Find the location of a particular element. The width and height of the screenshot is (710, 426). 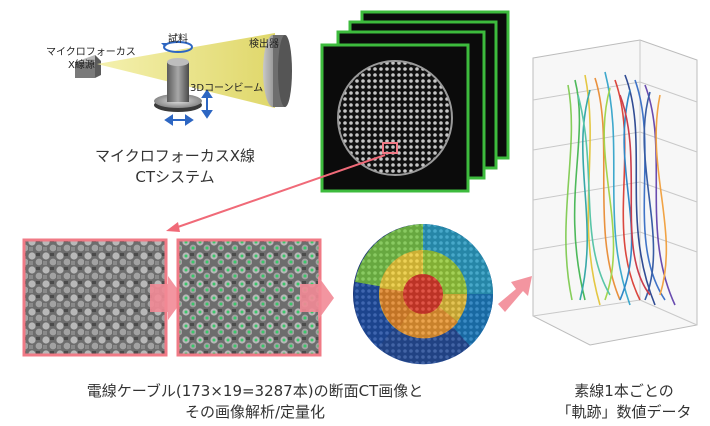

horizontal-move-arrow-icon is located at coordinates (179, 120).